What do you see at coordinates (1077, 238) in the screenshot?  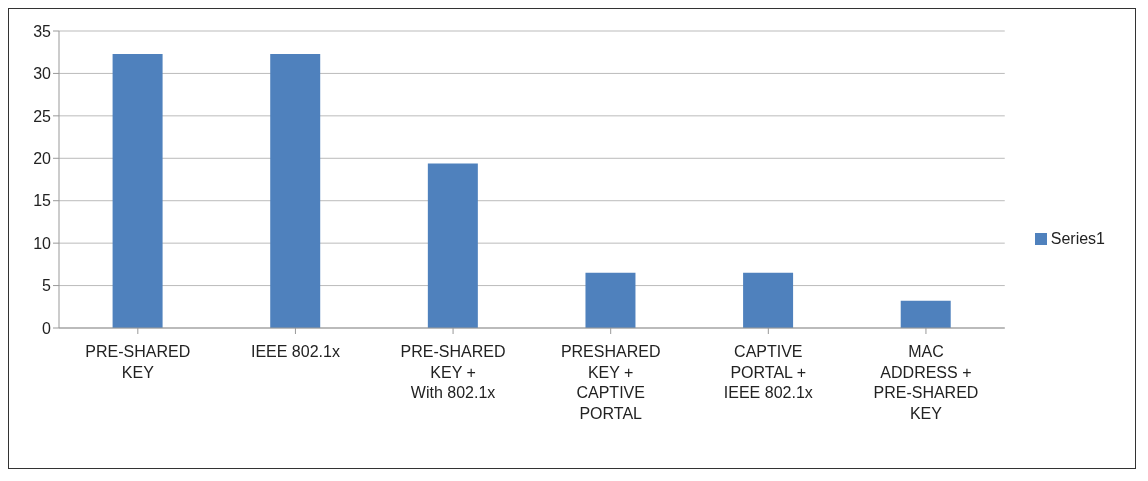 I see `legend-label: Series1` at bounding box center [1077, 238].